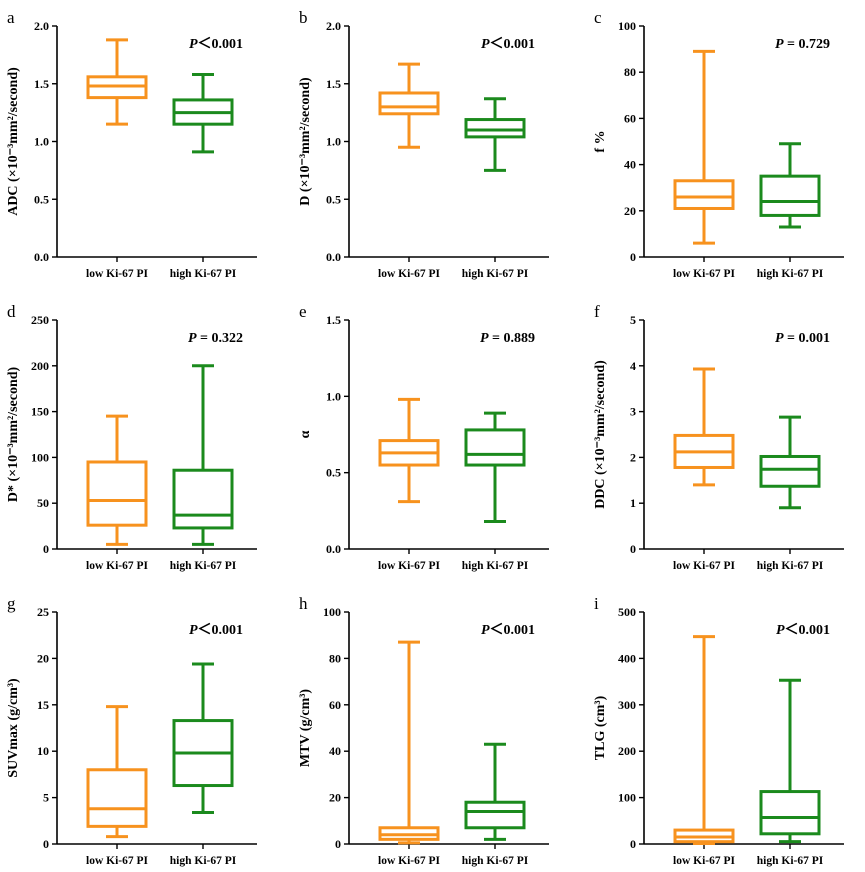 The image size is (865, 872). Describe the element at coordinates (627, 612) in the screenshot. I see `y-tick-label: 500` at that location.